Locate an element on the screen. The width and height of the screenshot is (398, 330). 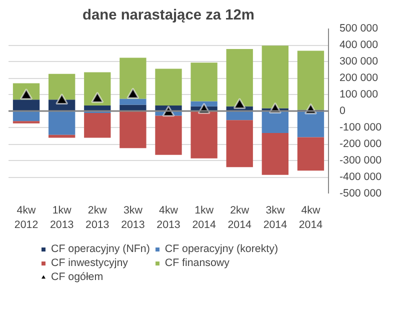
y-tick-label: 400 000 is located at coordinates (359, 45).